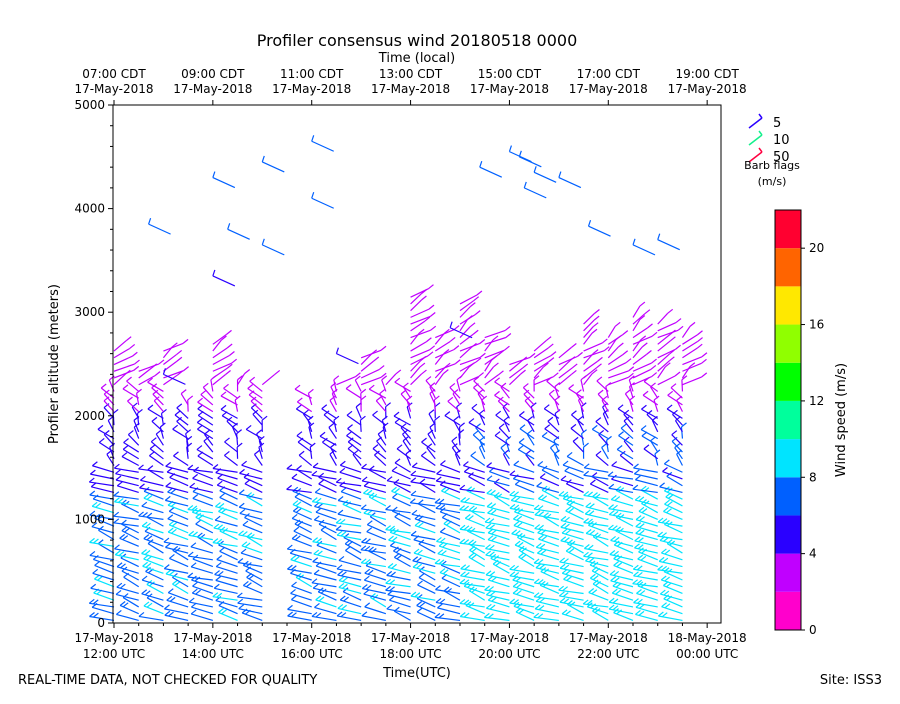 This screenshot has width=900, height=704. I want to click on top-axis-label: Time (local), so click(416, 58).